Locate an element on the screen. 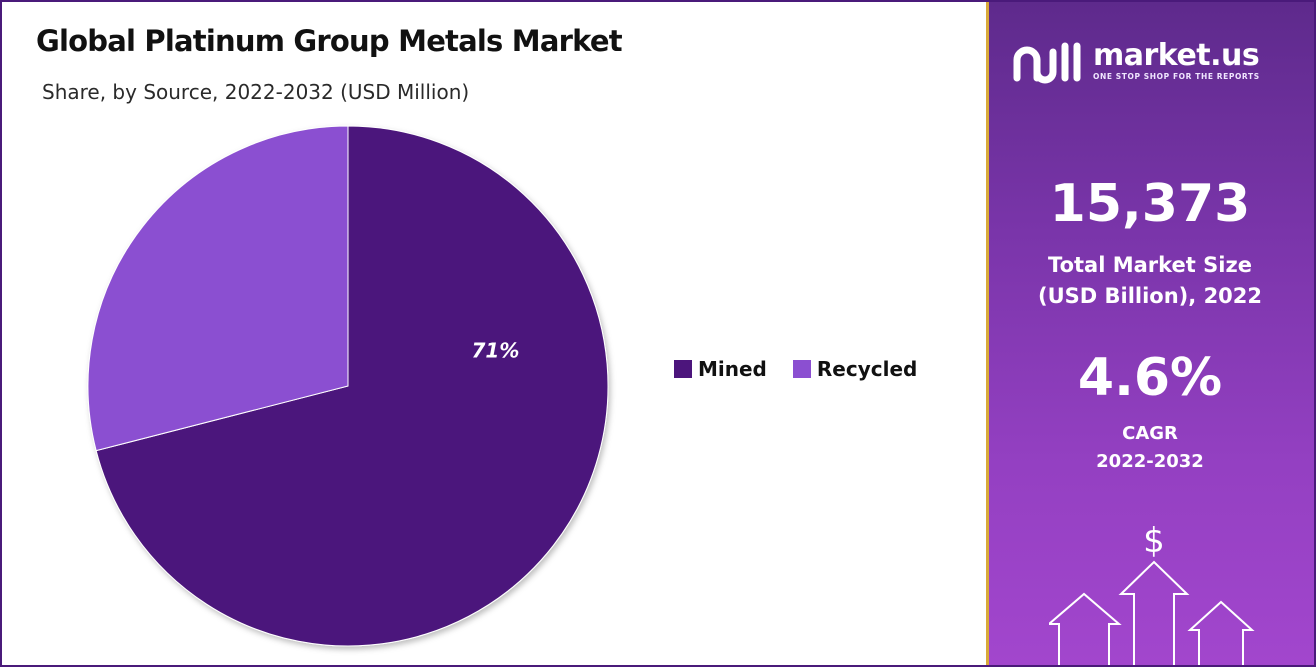  pie-slice-recycled is located at coordinates (218, 288).